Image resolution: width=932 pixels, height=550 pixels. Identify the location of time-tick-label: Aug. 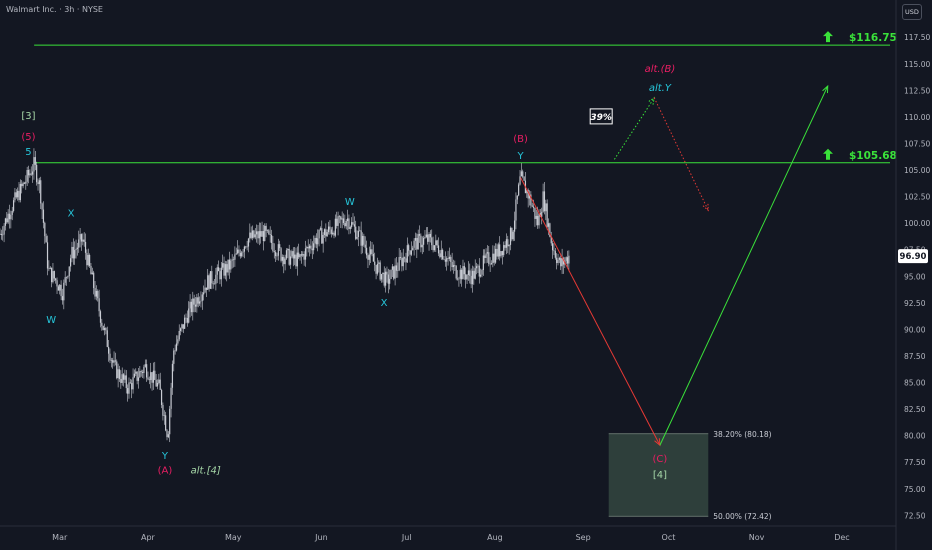
(495, 537).